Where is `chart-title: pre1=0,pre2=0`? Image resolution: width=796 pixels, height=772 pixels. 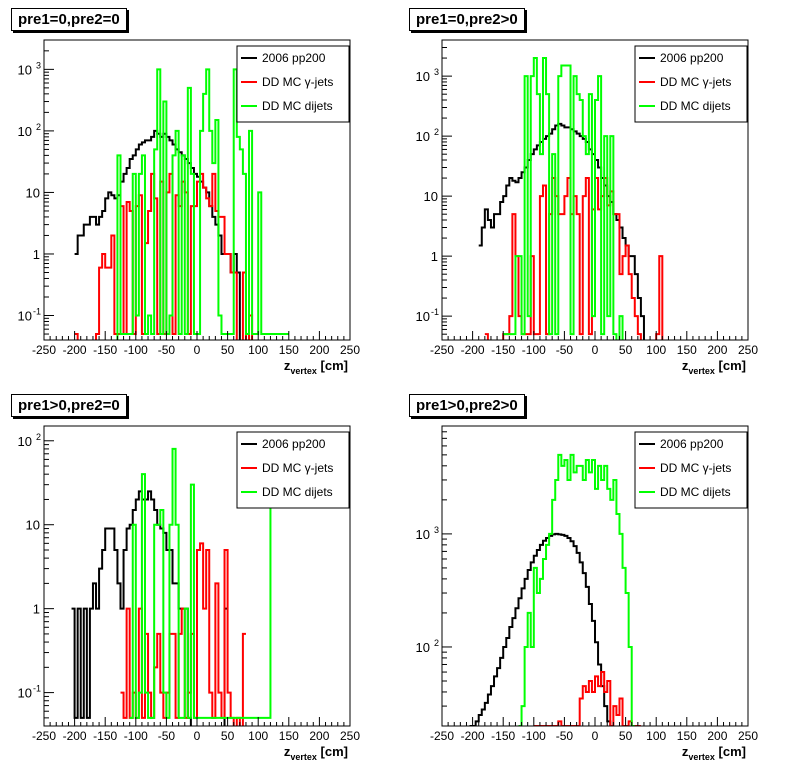
chart-title: pre1=0,pre2=0 is located at coordinates (69, 19).